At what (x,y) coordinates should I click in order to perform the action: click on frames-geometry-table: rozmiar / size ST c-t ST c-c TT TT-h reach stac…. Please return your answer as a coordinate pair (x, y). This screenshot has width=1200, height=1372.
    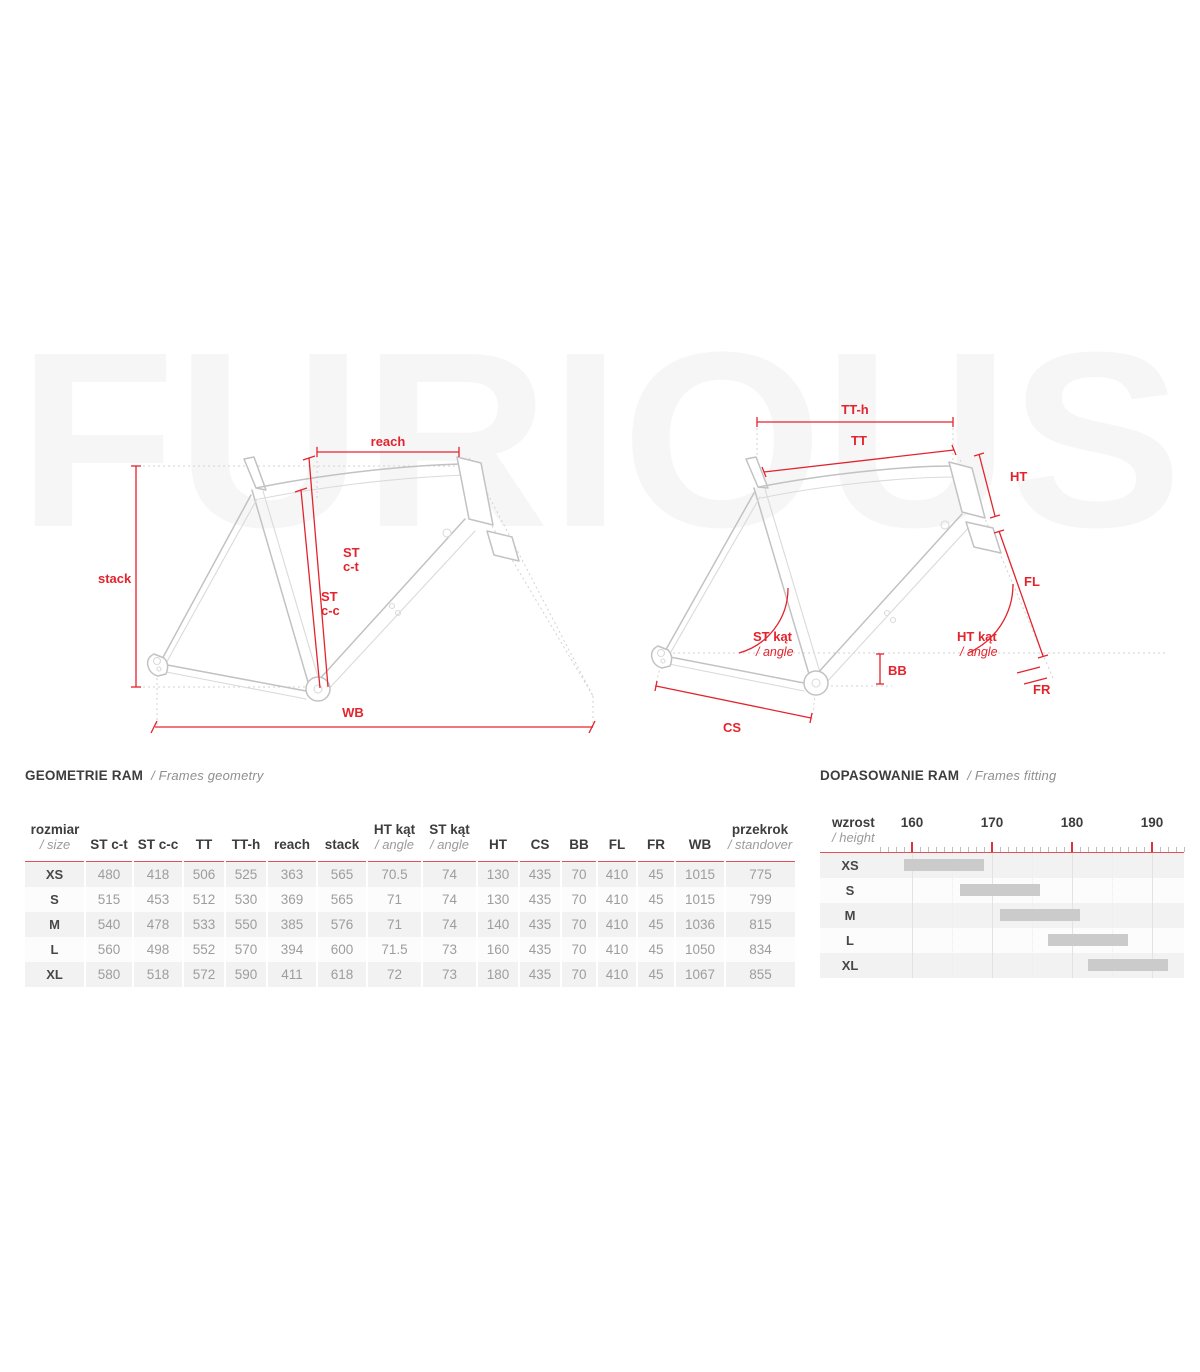
    Looking at the image, I should click on (410, 896).